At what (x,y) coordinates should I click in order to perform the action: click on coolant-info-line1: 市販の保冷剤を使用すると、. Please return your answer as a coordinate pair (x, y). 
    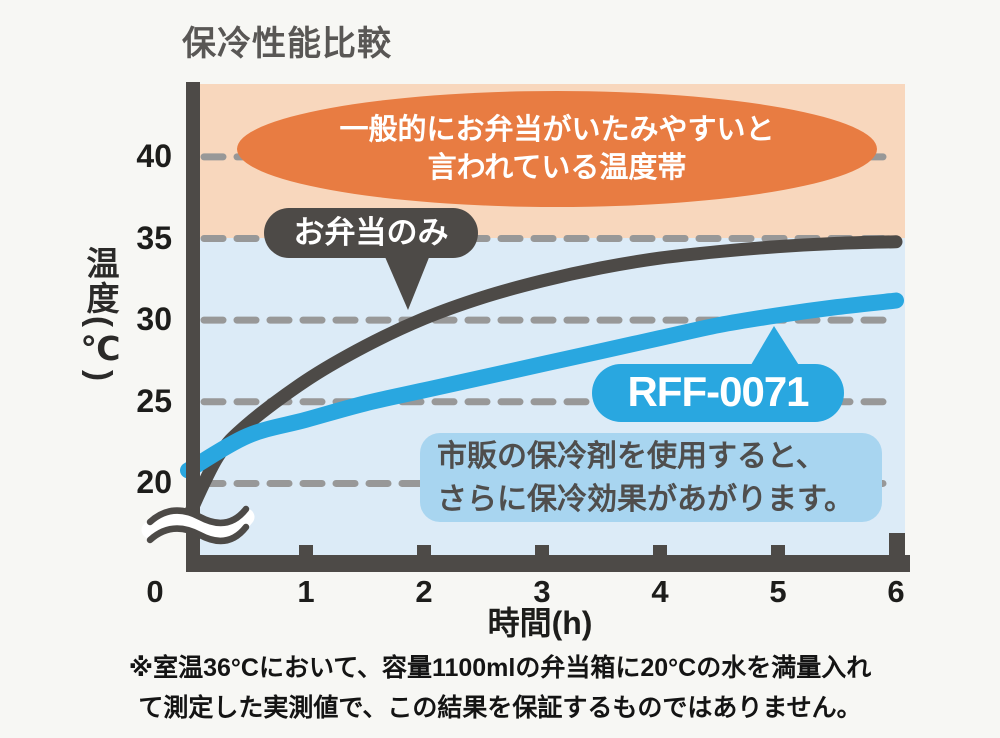
    Looking at the image, I should click on (631, 456).